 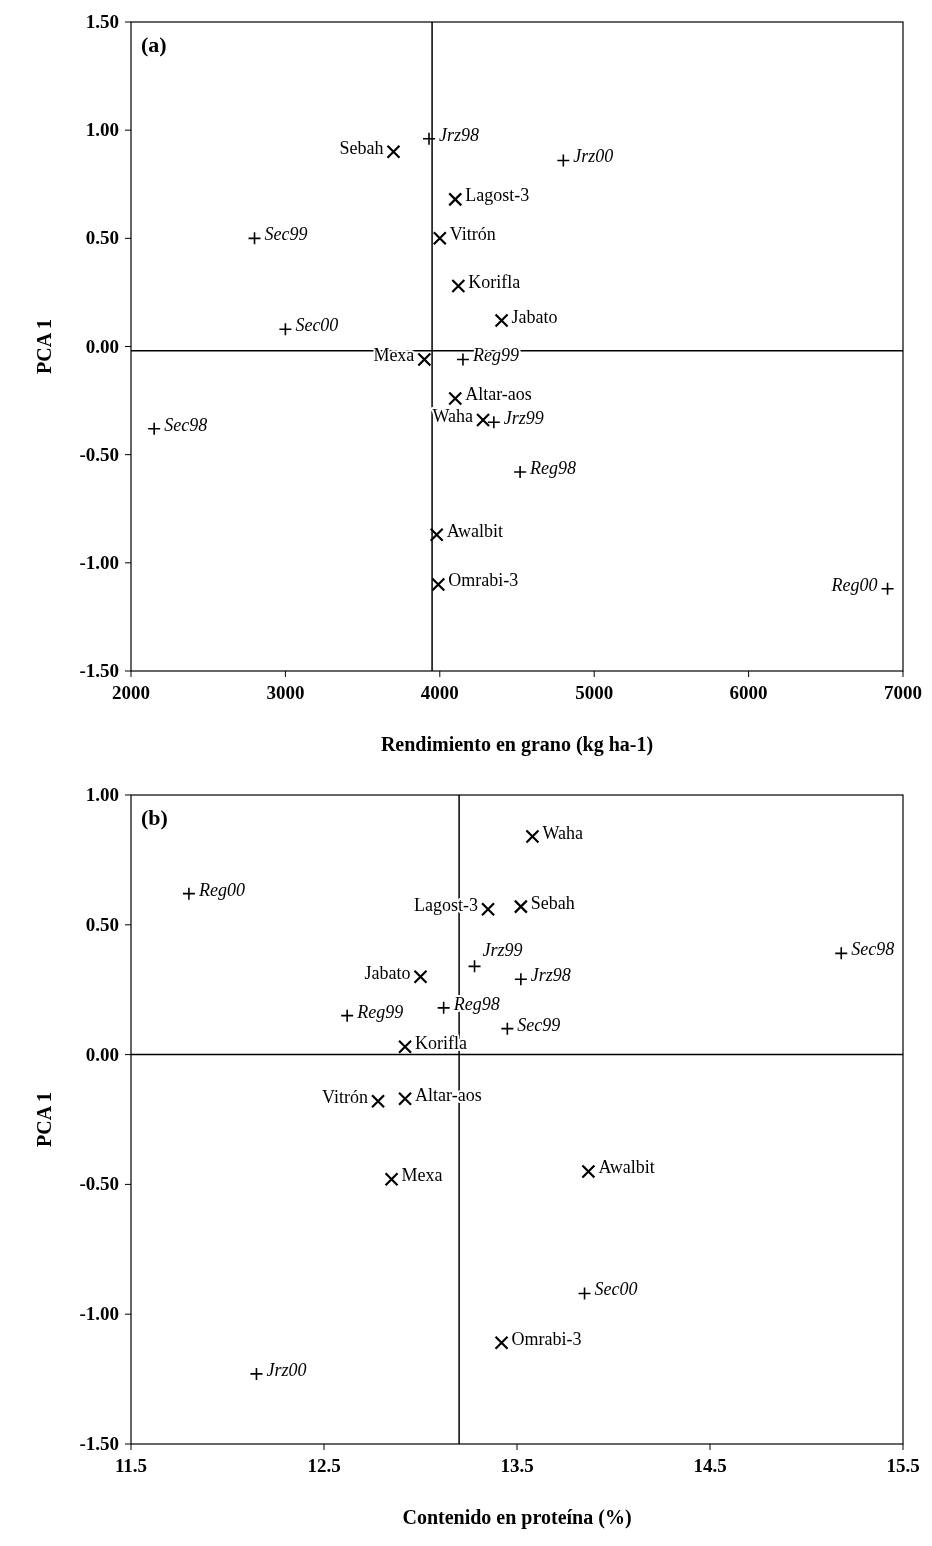 What do you see at coordinates (494, 281) in the screenshot?
I see `data-label: Korifla` at bounding box center [494, 281].